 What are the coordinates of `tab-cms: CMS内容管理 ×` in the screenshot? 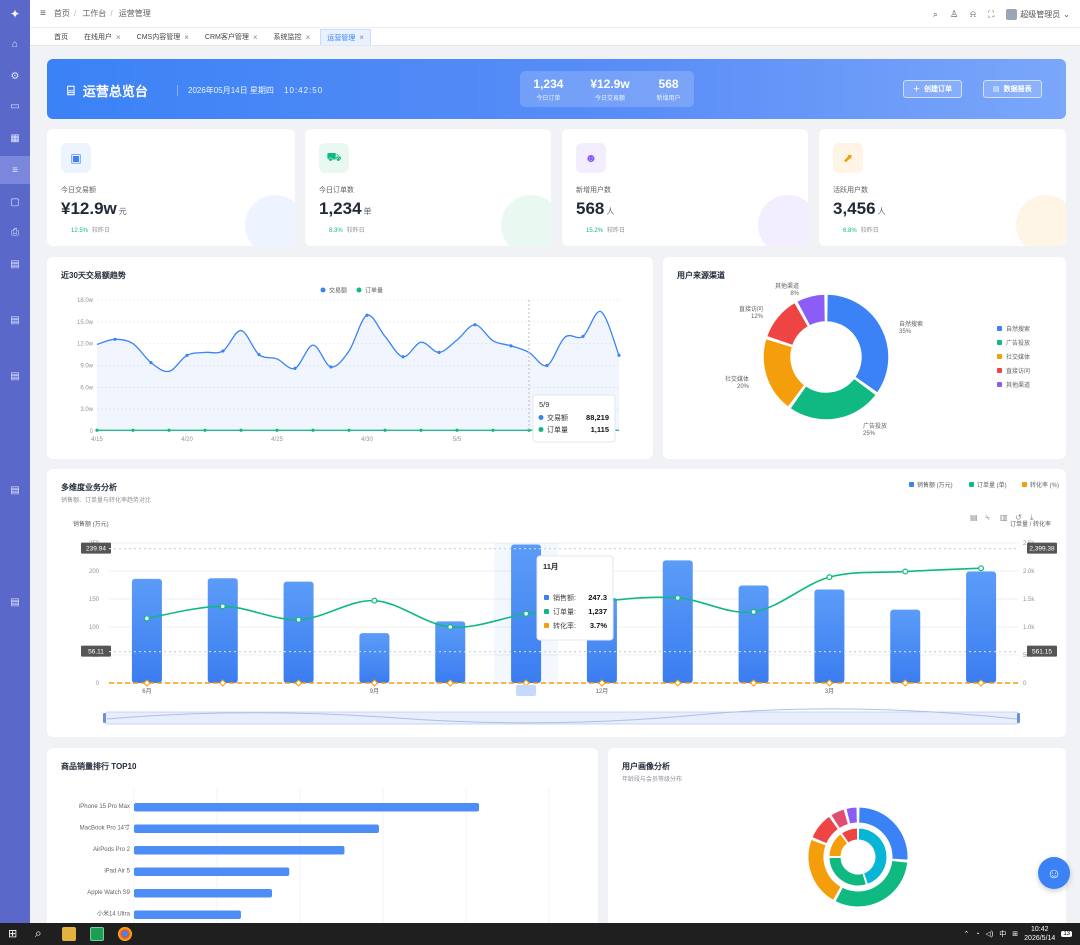 It's located at (163, 37).